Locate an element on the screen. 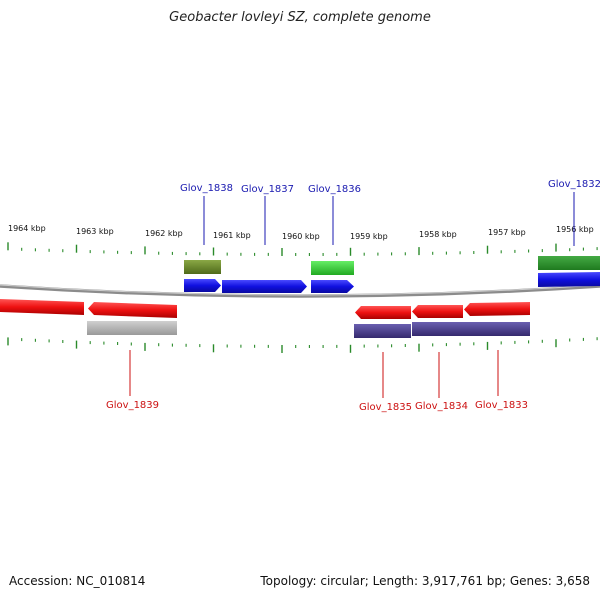  kbp-label-1961: 1961 kbp is located at coordinates (232, 235).